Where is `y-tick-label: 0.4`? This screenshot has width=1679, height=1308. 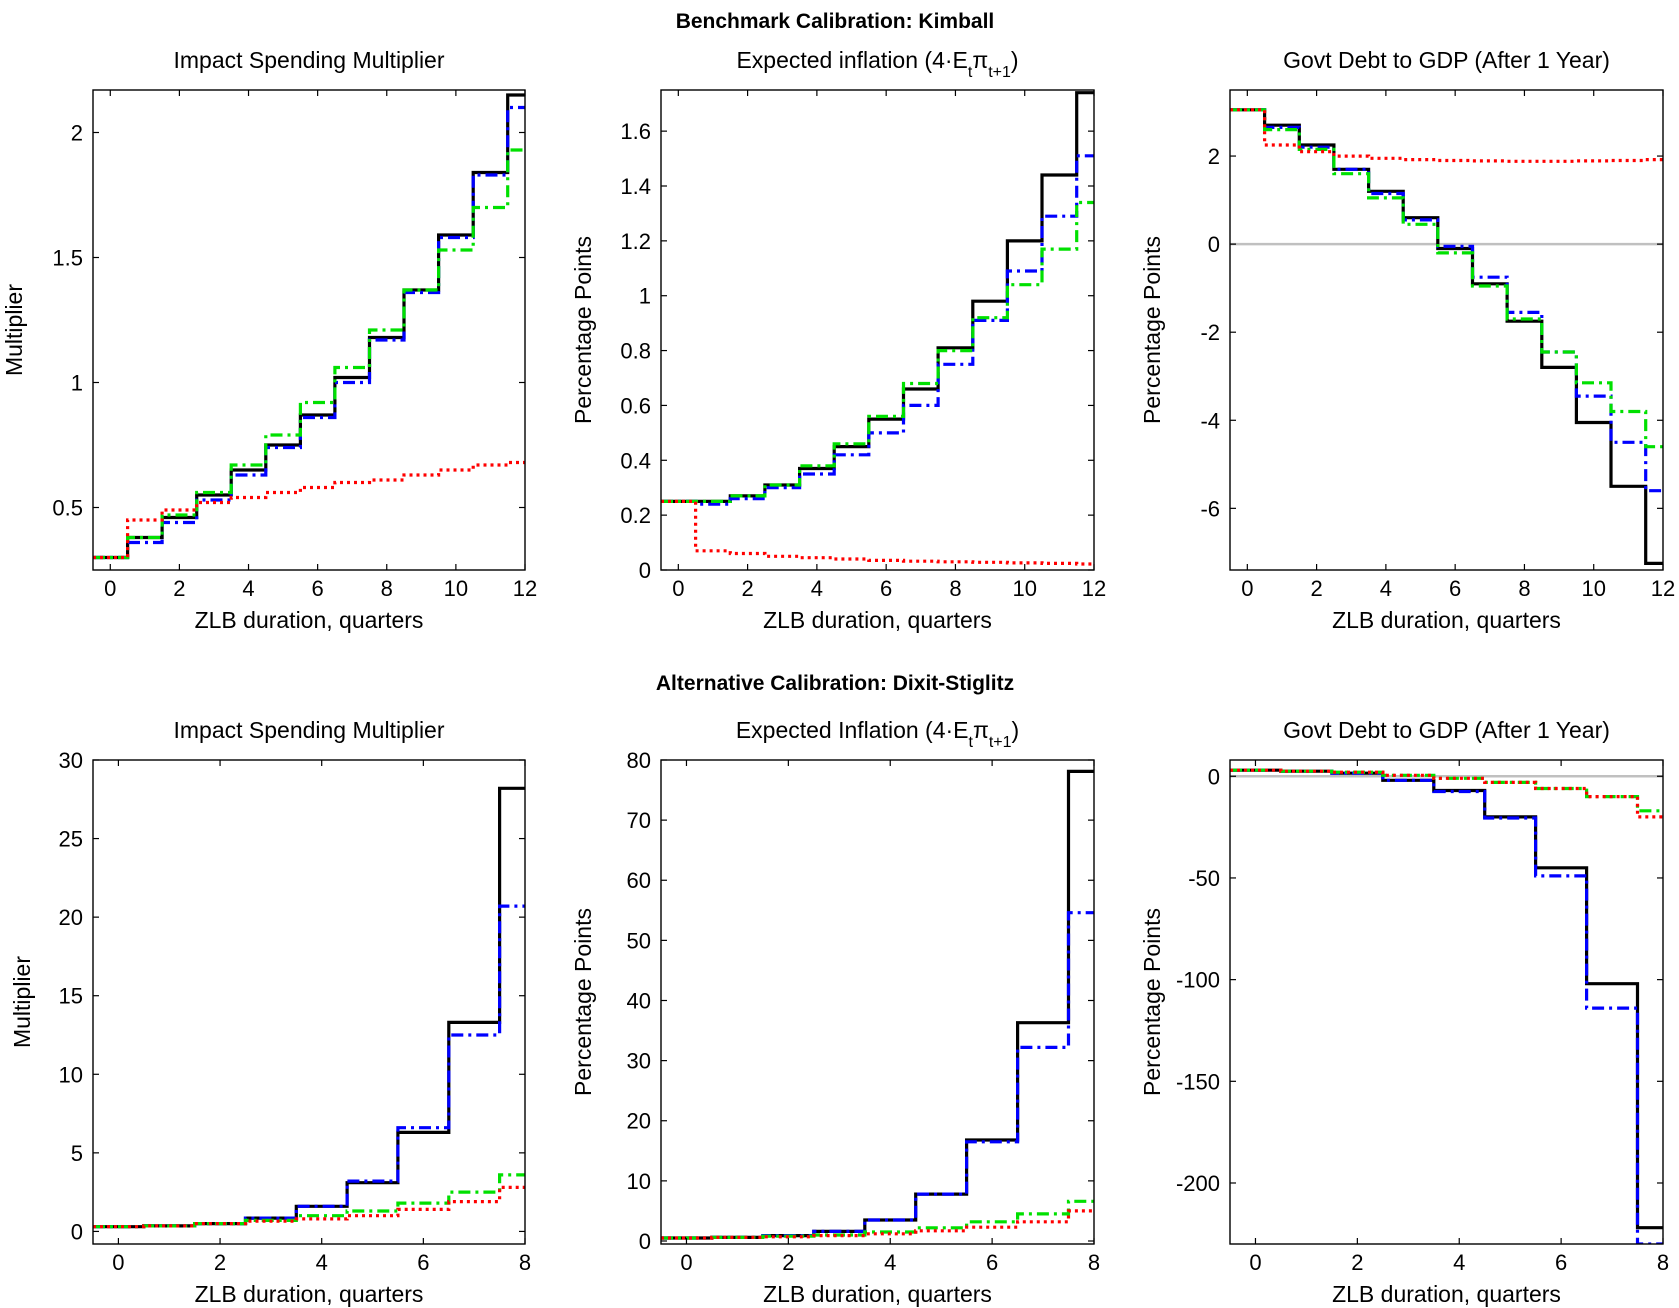 y-tick-label: 0.4 is located at coordinates (635, 460).